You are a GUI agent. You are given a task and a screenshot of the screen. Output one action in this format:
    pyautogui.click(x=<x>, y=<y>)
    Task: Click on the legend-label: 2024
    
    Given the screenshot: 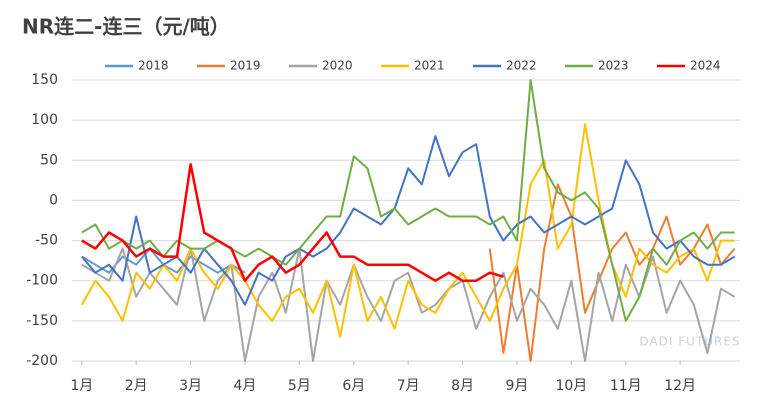 What is the action you would take?
    pyautogui.click(x=705, y=66)
    